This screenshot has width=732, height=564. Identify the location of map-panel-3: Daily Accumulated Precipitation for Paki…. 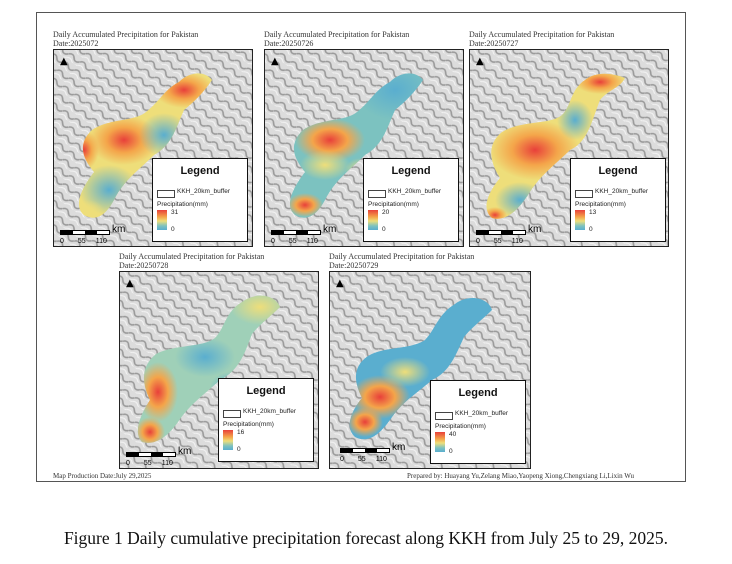
(570, 139).